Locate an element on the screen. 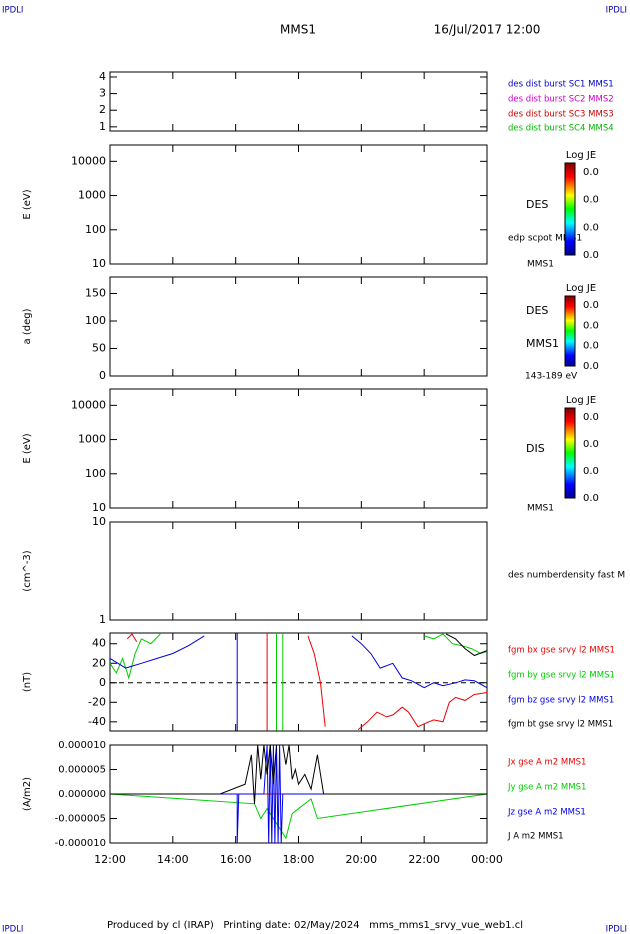 The width and height of the screenshot is (630, 934). y-tick-label: 0.000010 is located at coordinates (82, 745).